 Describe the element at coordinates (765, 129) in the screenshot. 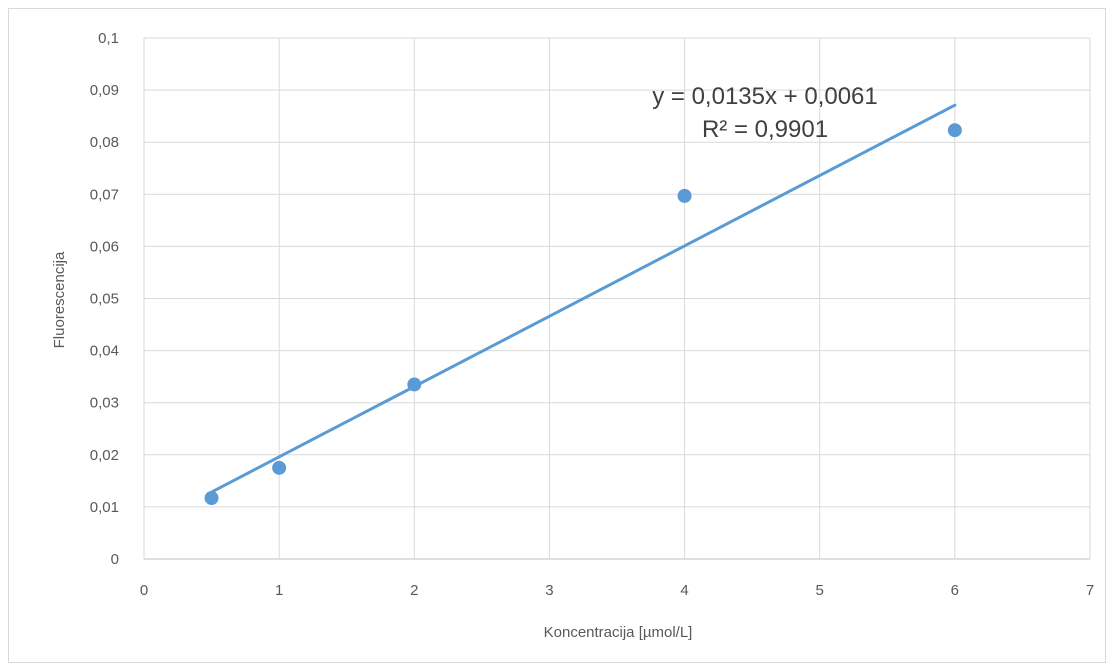

I see `trendline-r2-label: R² = 0,9901` at that location.